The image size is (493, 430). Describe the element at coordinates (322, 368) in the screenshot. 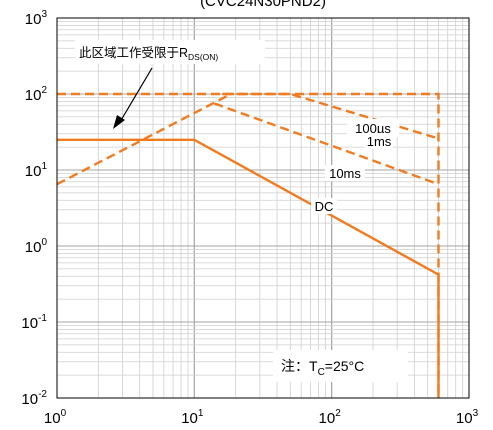

I see `temperature-note: 注：TC=25°C` at that location.